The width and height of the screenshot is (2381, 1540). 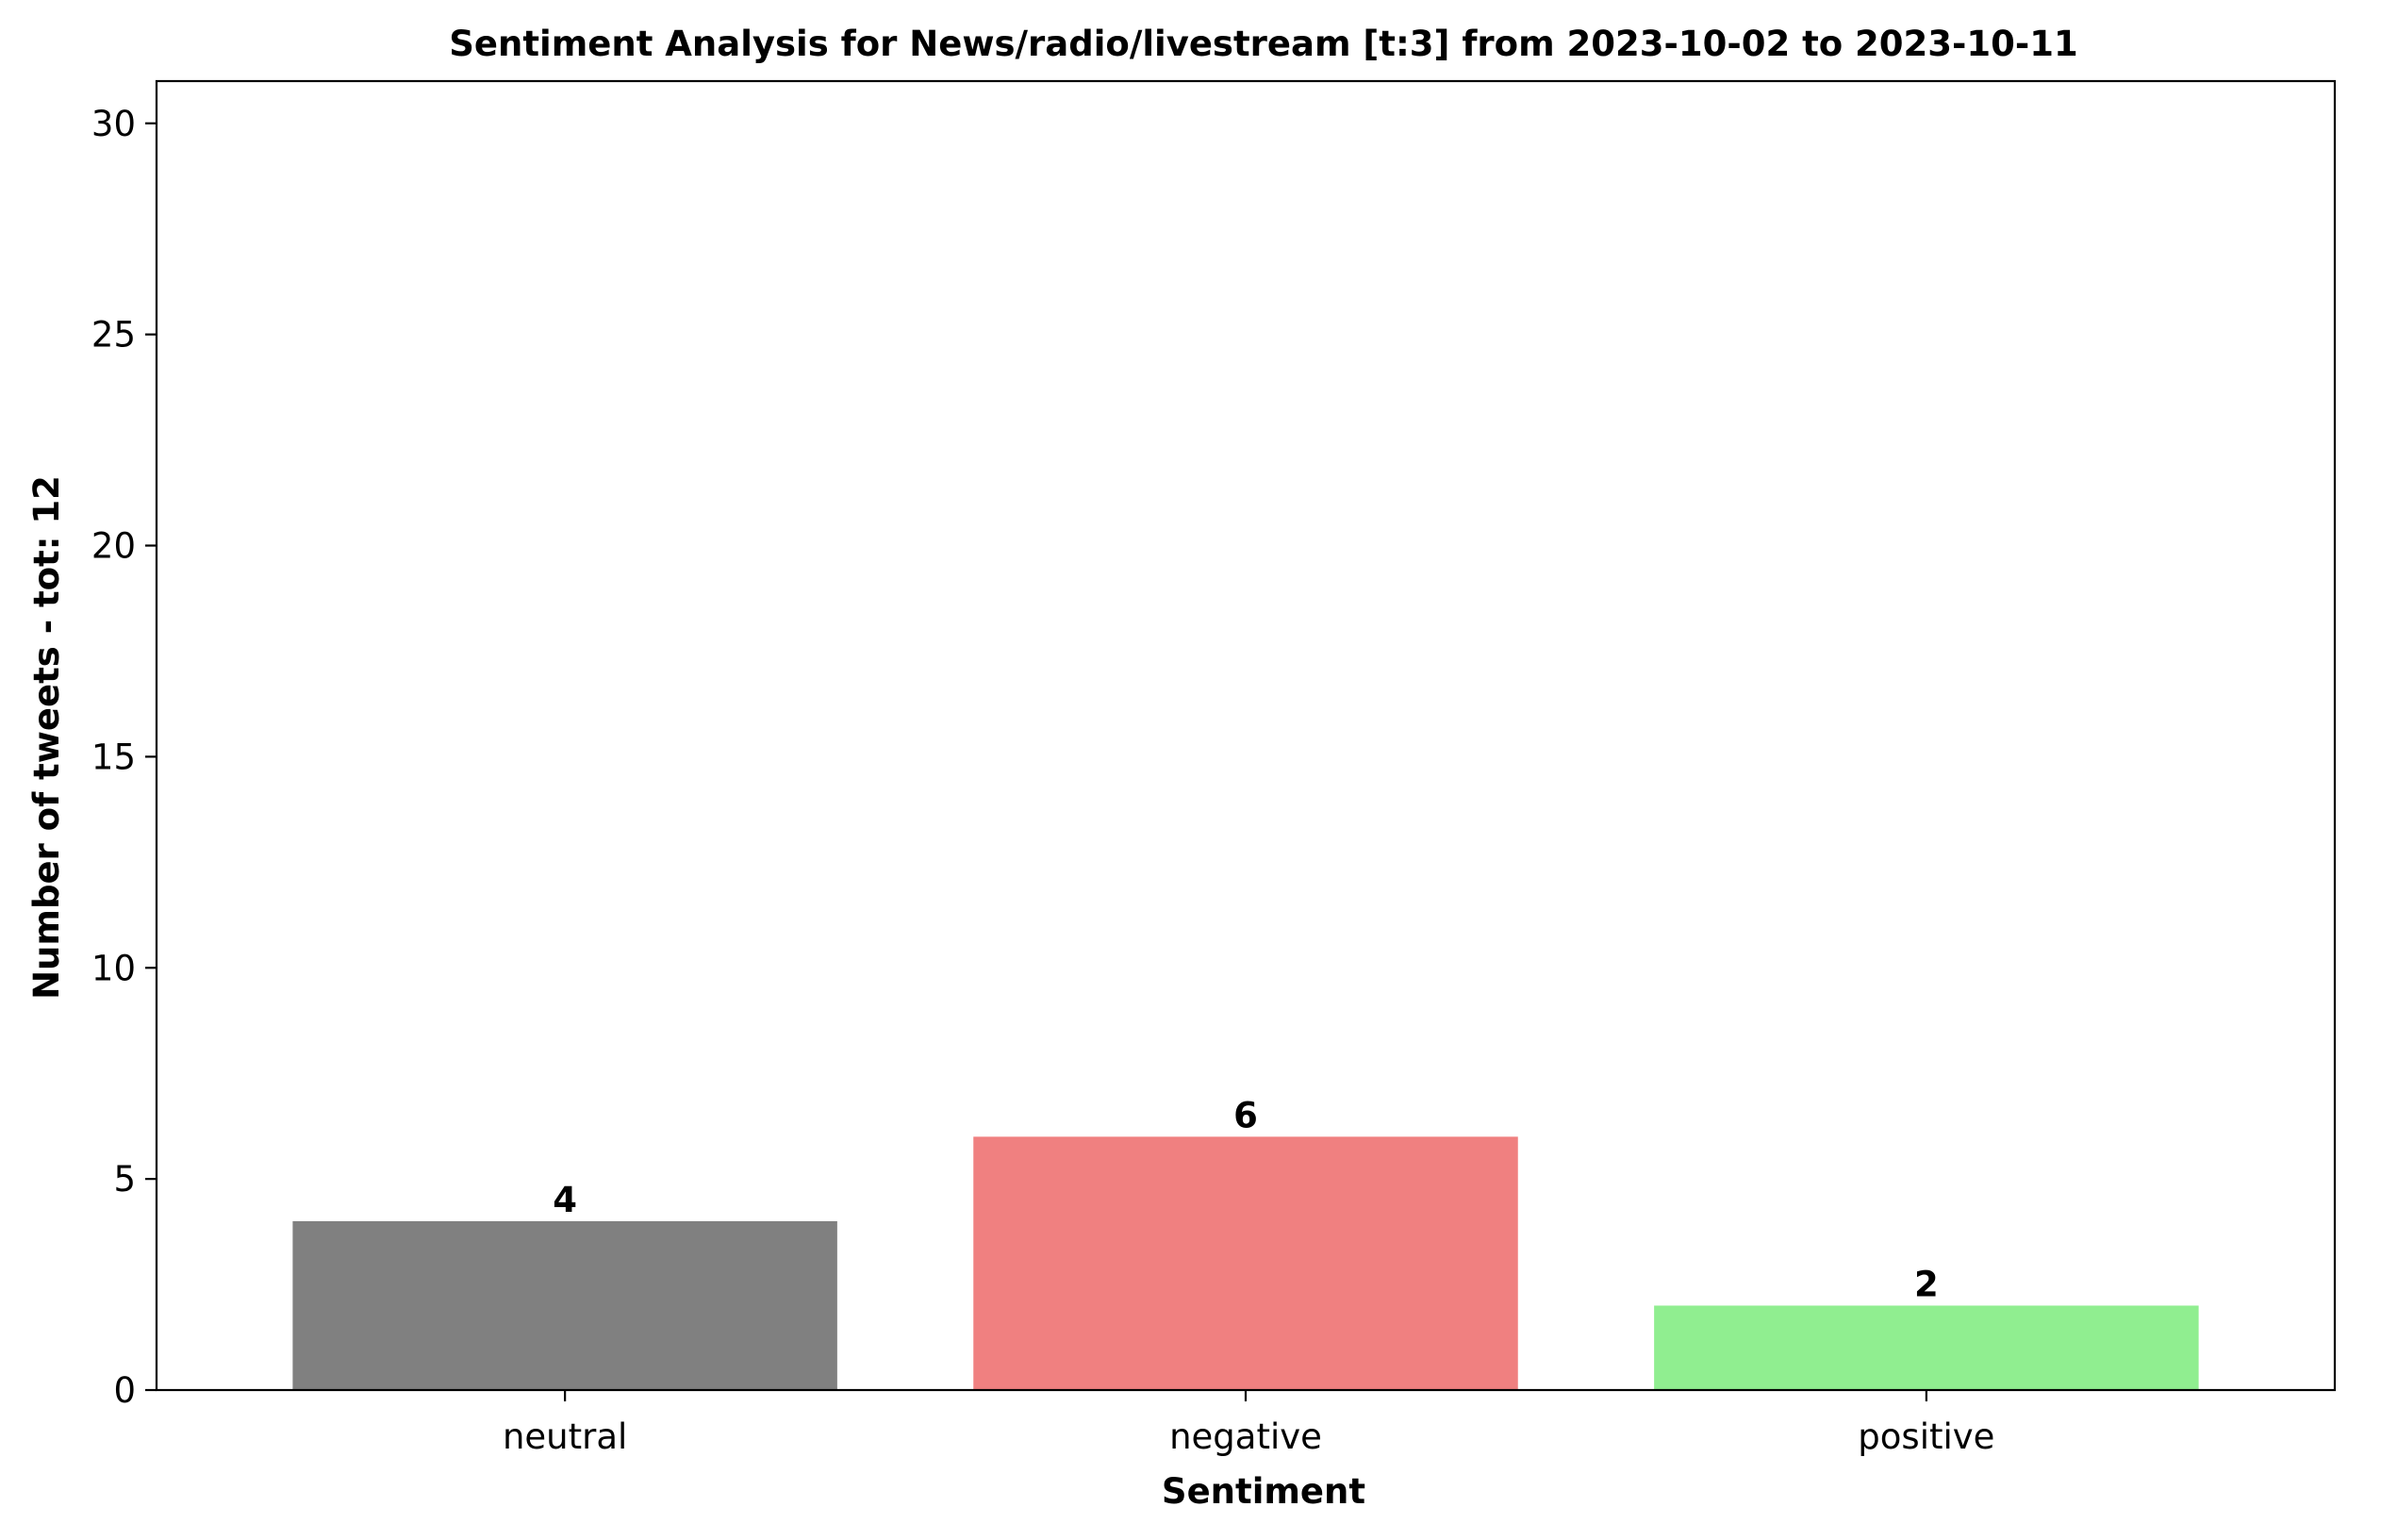 What do you see at coordinates (1926, 1436) in the screenshot?
I see `x-tick-label-positive: positive` at bounding box center [1926, 1436].